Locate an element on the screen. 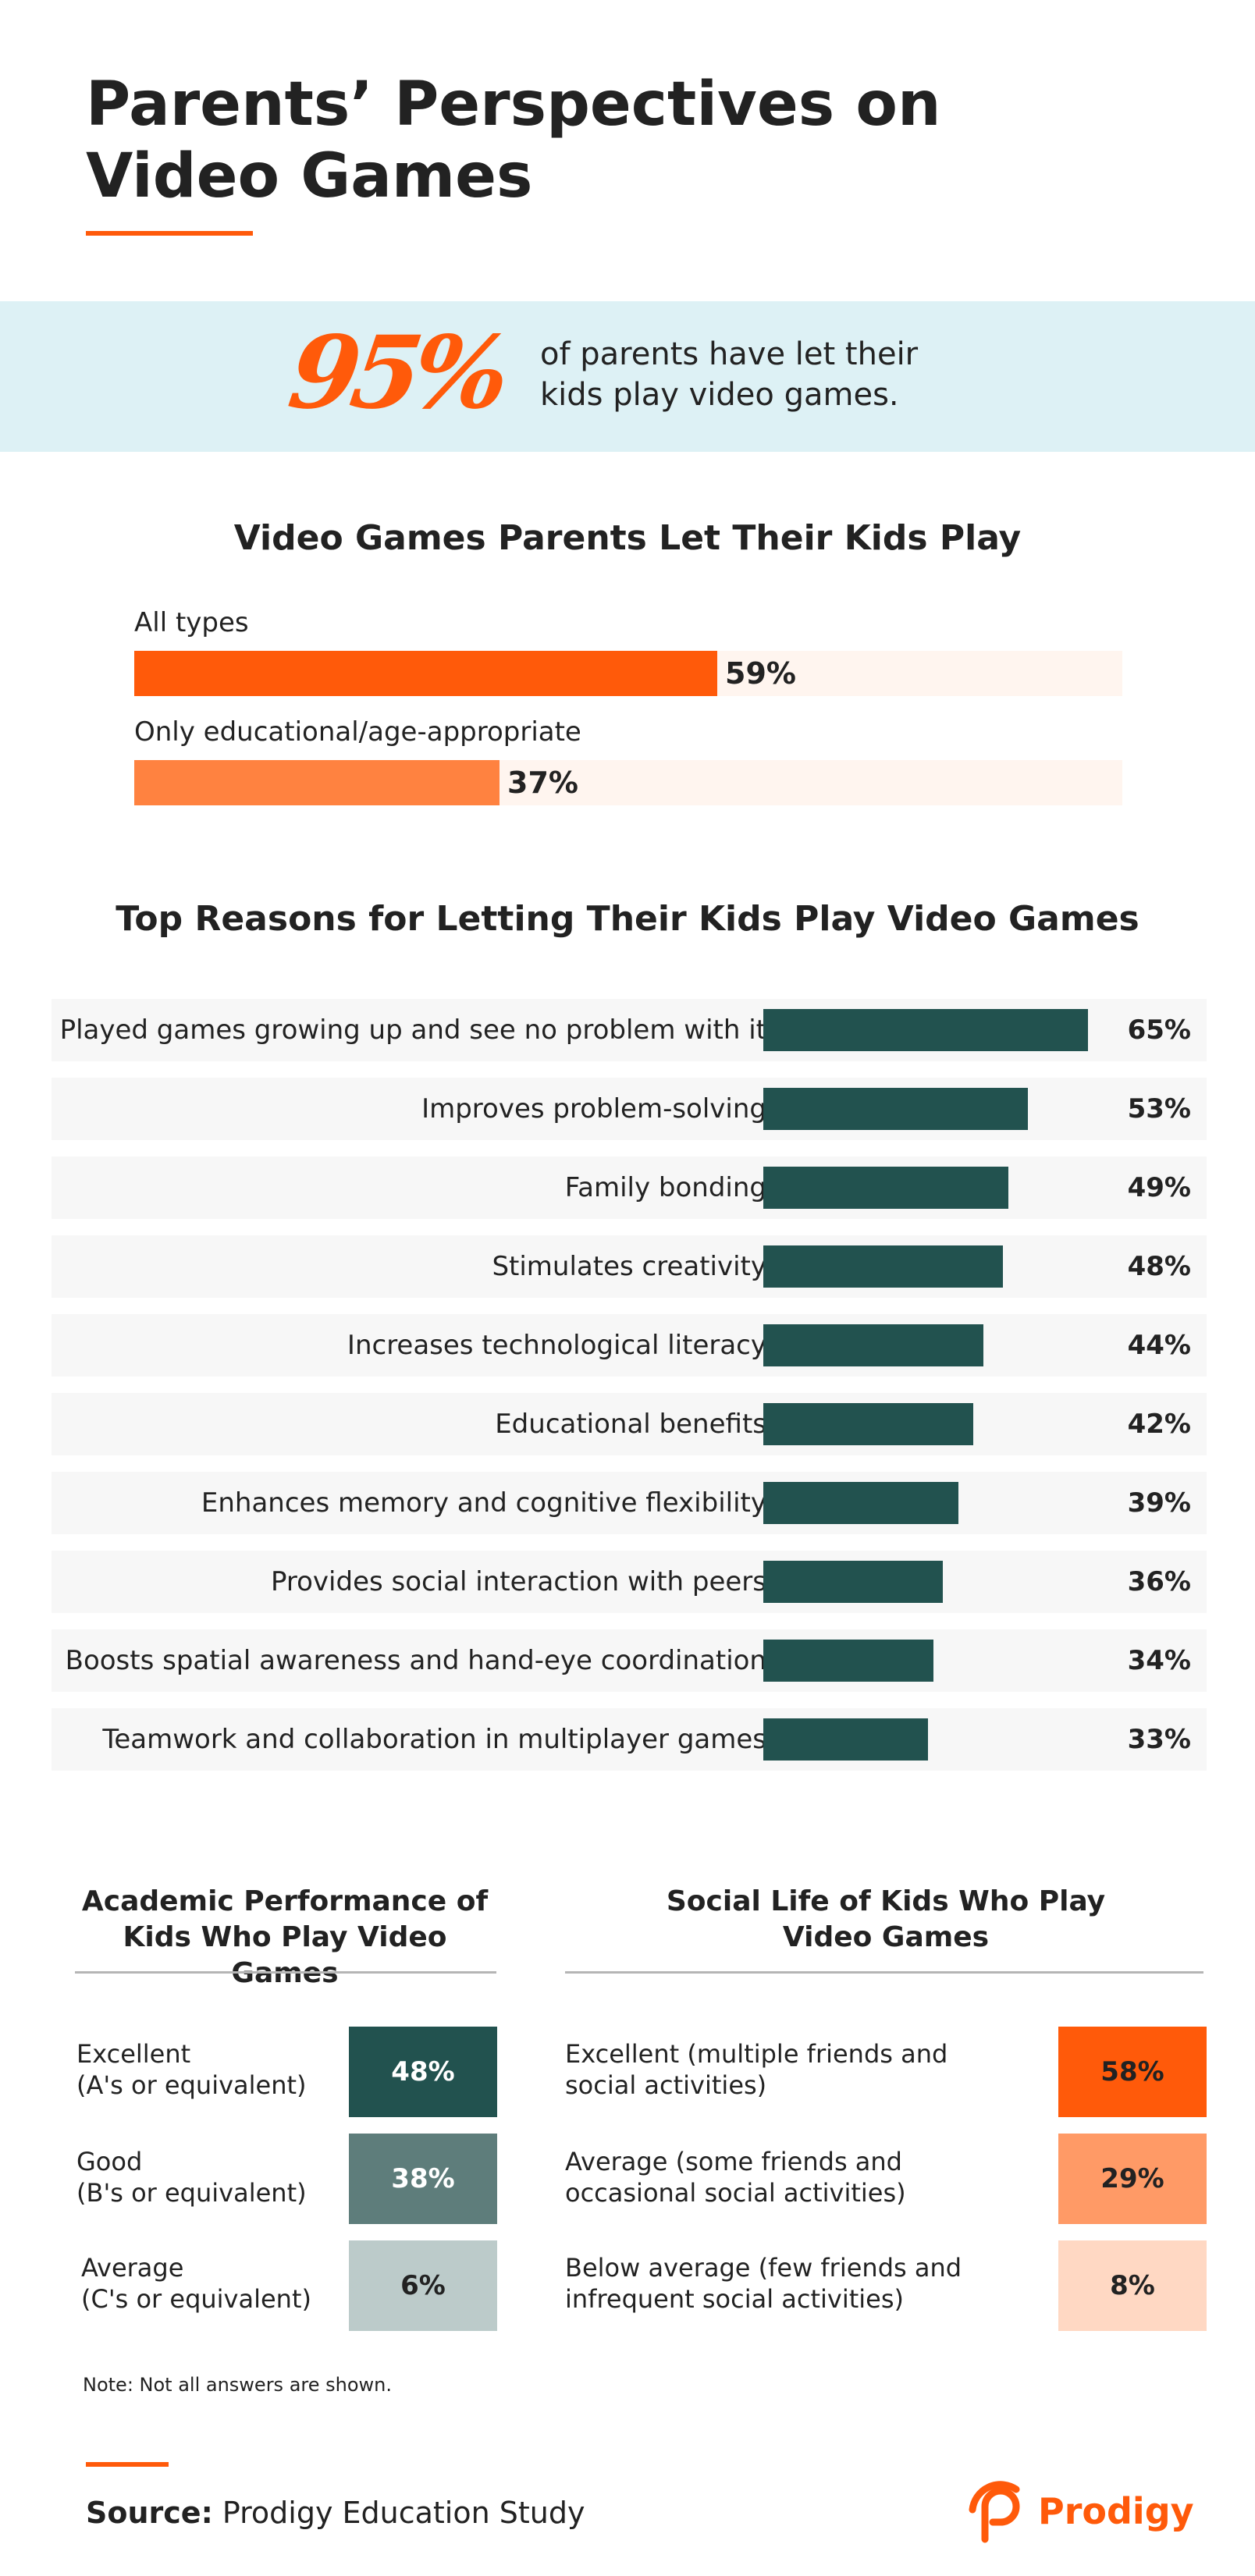 The width and height of the screenshot is (1255, 2576). social-title-rule is located at coordinates (884, 1972).